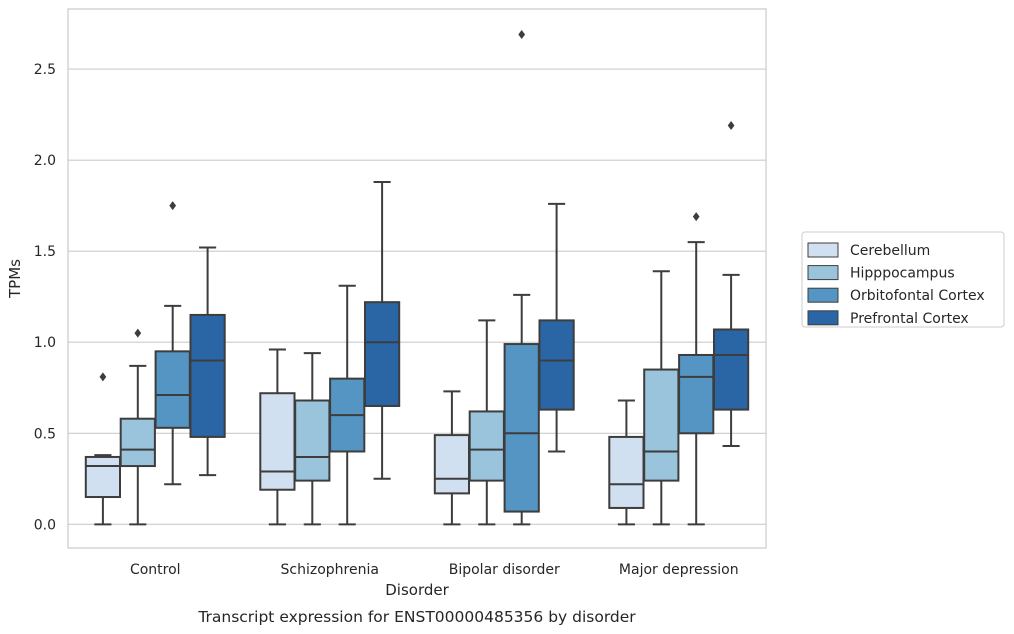 The width and height of the screenshot is (1014, 634). Describe the element at coordinates (45, 297) in the screenshot. I see `y-axis-ticks: 0.0 0.5 1.0 1.5 2.0 2.5` at that location.